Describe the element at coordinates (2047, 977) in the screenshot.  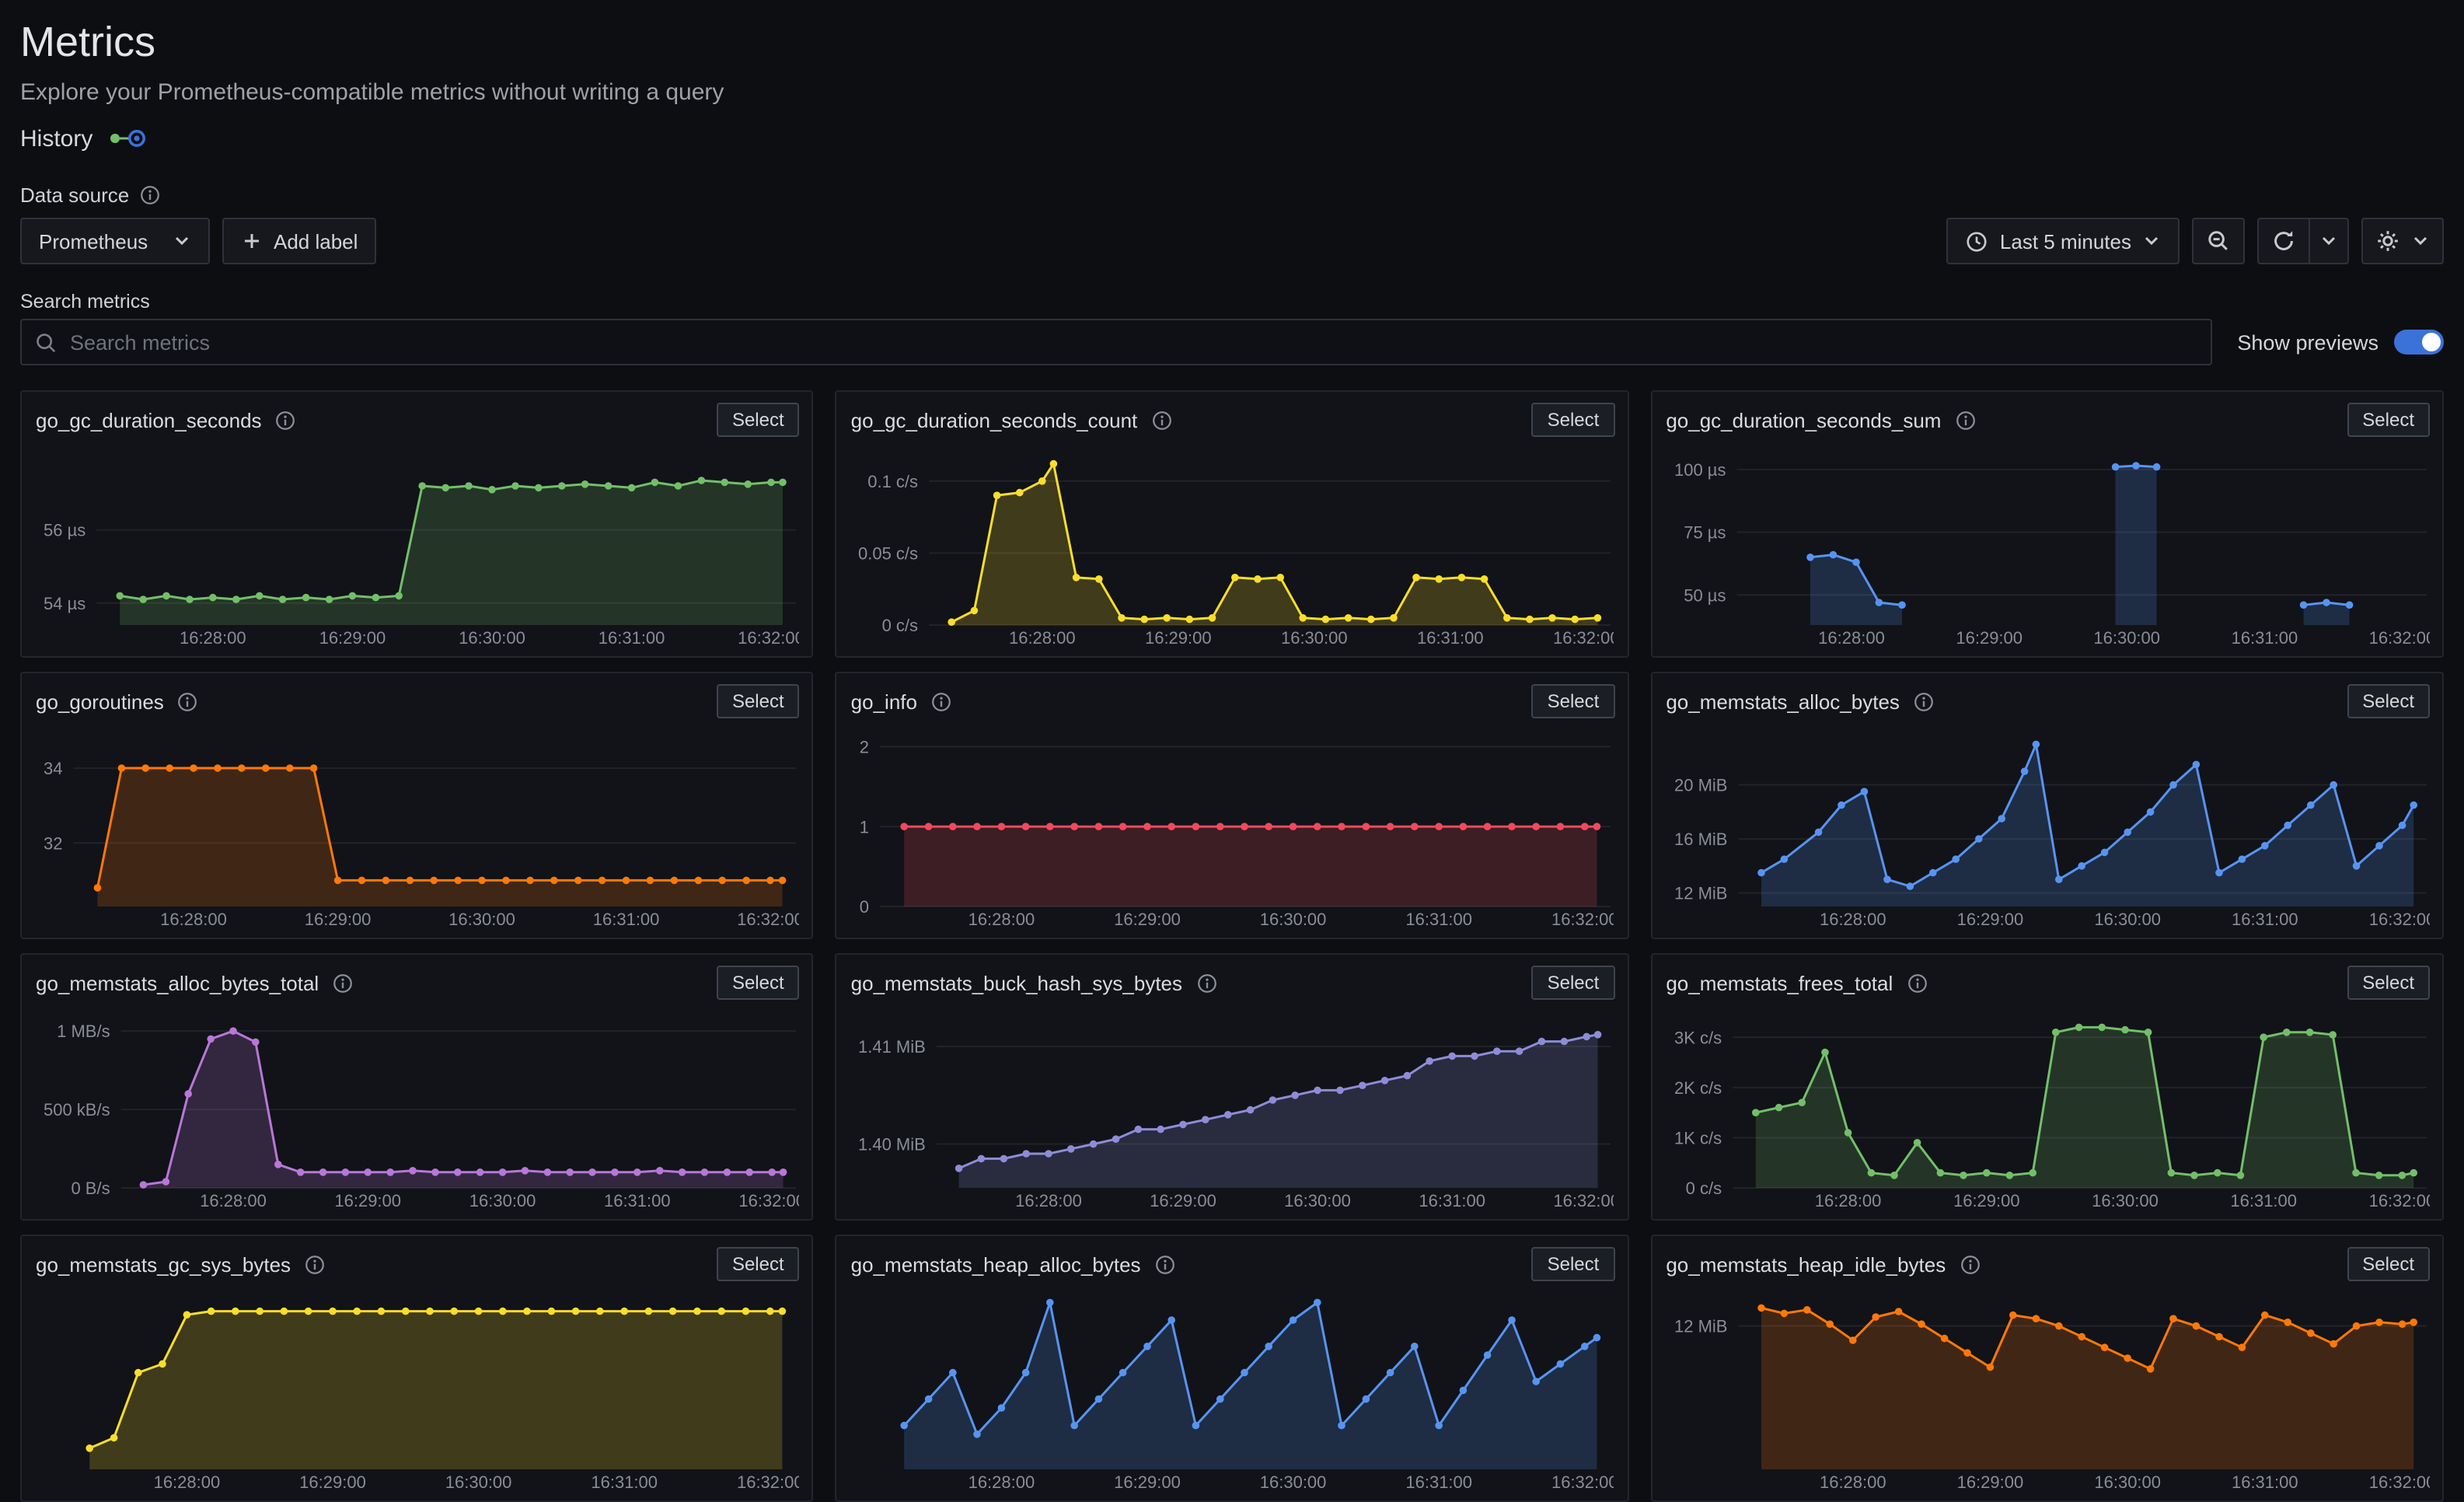
I see `panel-header: go_memstats_frees_total Select` at that location.